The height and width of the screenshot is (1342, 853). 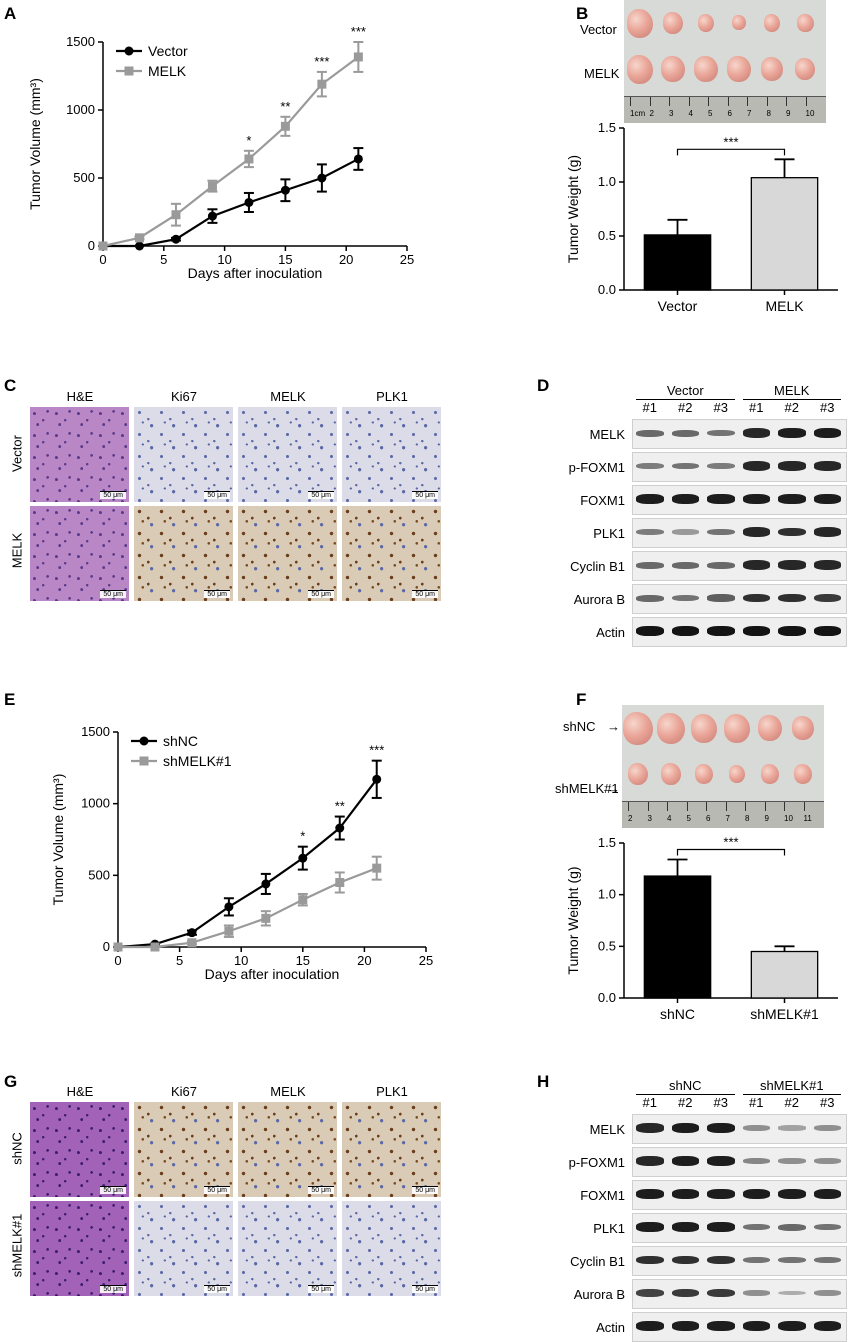 What do you see at coordinates (602, 73) in the screenshot?
I see `photo-row-label-melk: MELK` at bounding box center [602, 73].